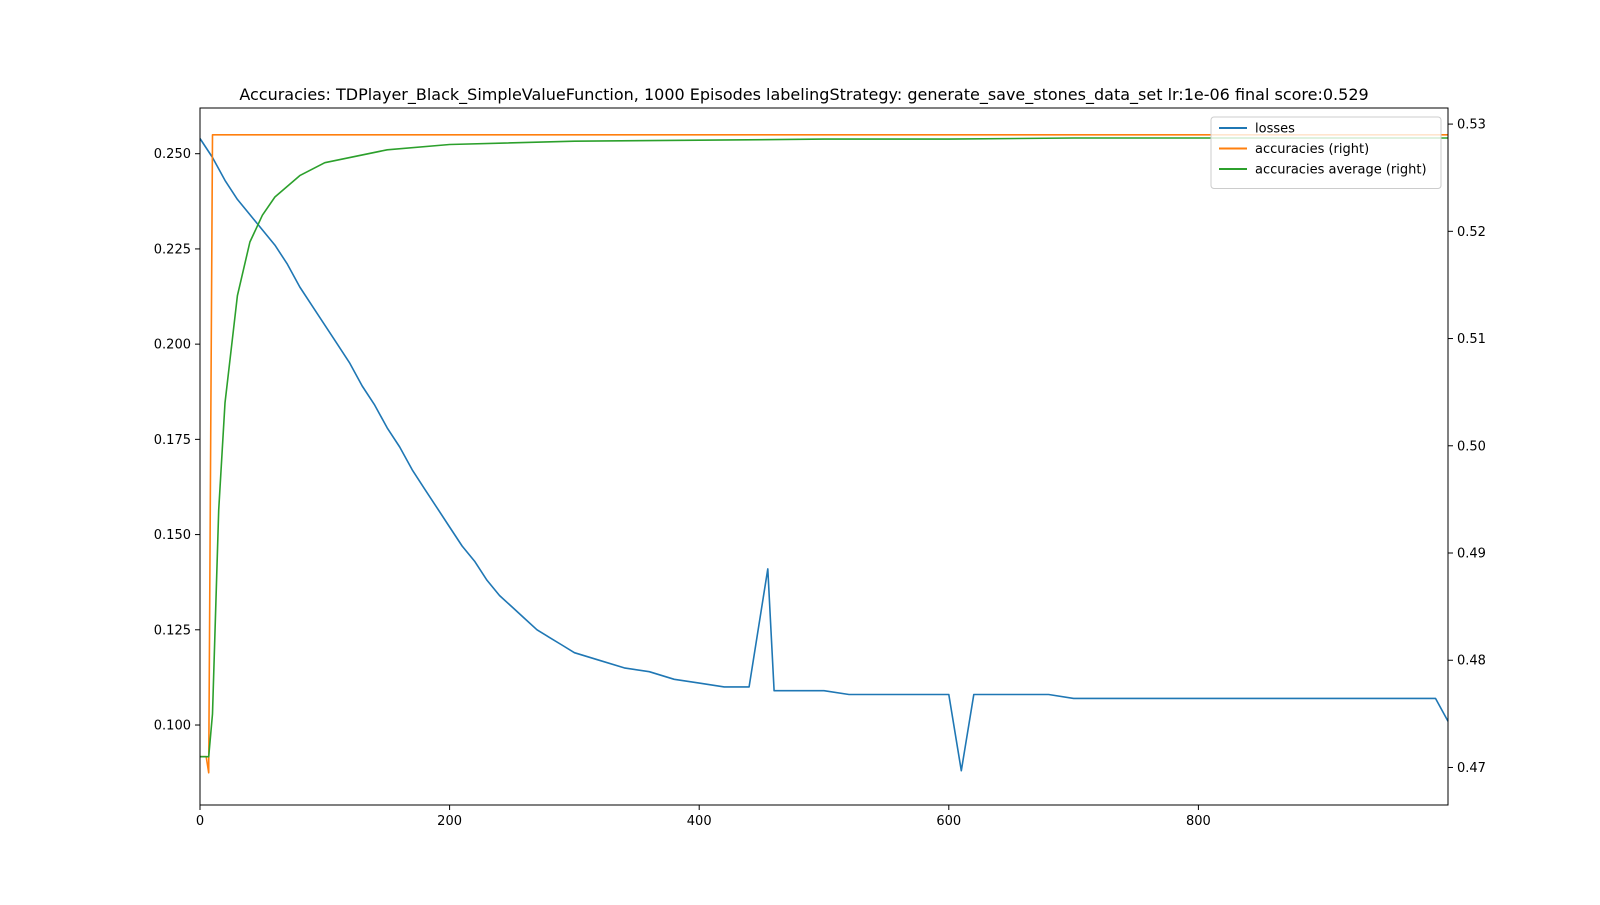  I want to click on y-right-tick-label: 0.52, so click(1471, 232).